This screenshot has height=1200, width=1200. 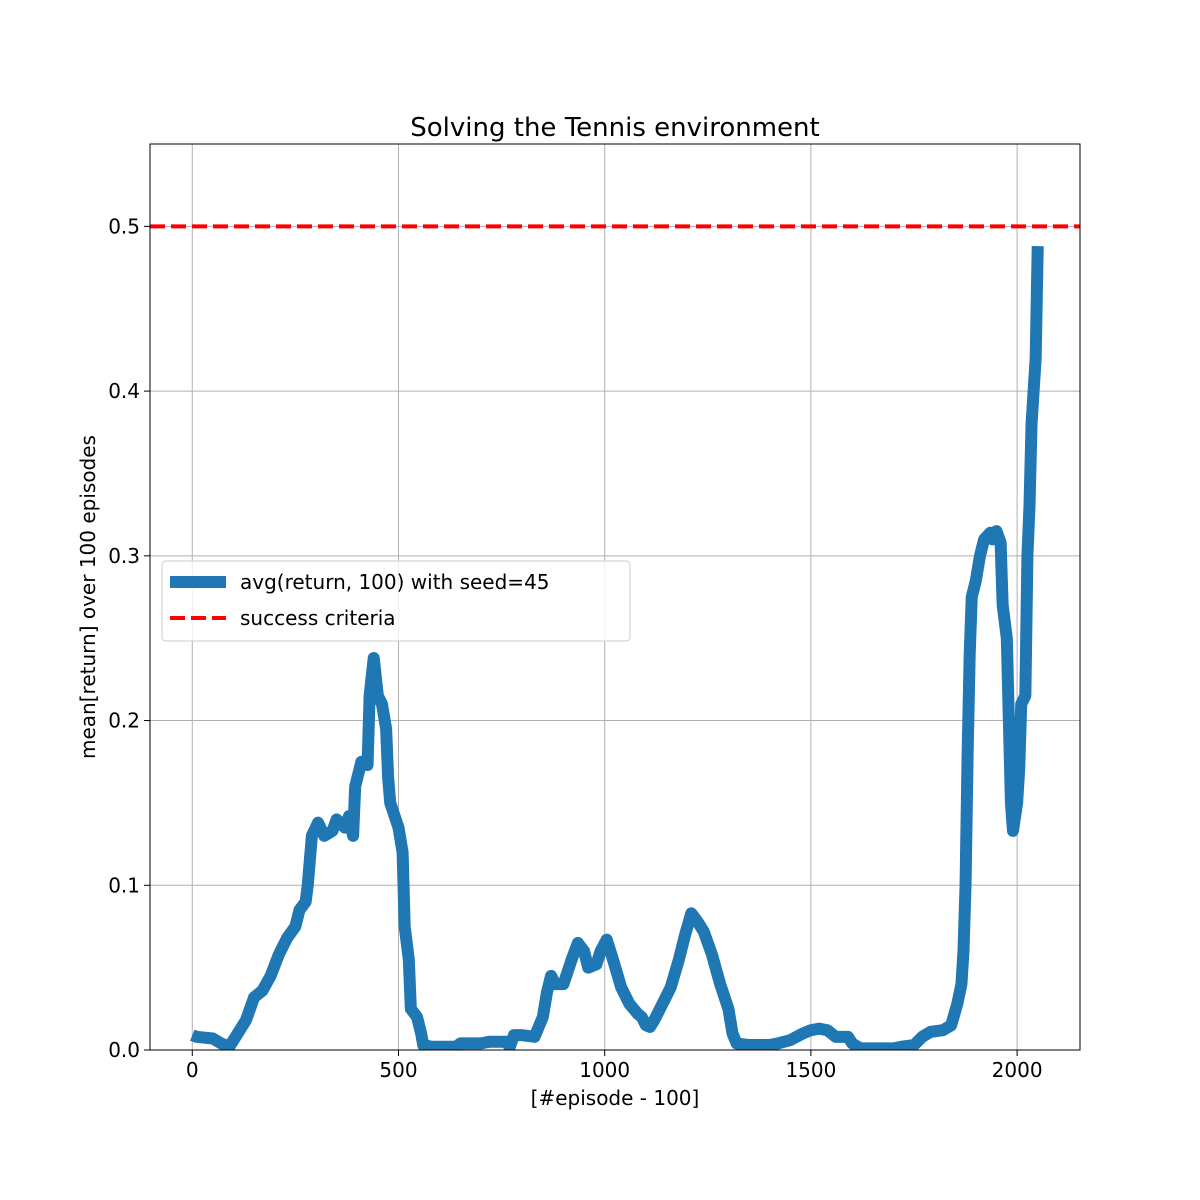 What do you see at coordinates (124, 391) in the screenshot?
I see `y-tick-label: 0.4` at bounding box center [124, 391].